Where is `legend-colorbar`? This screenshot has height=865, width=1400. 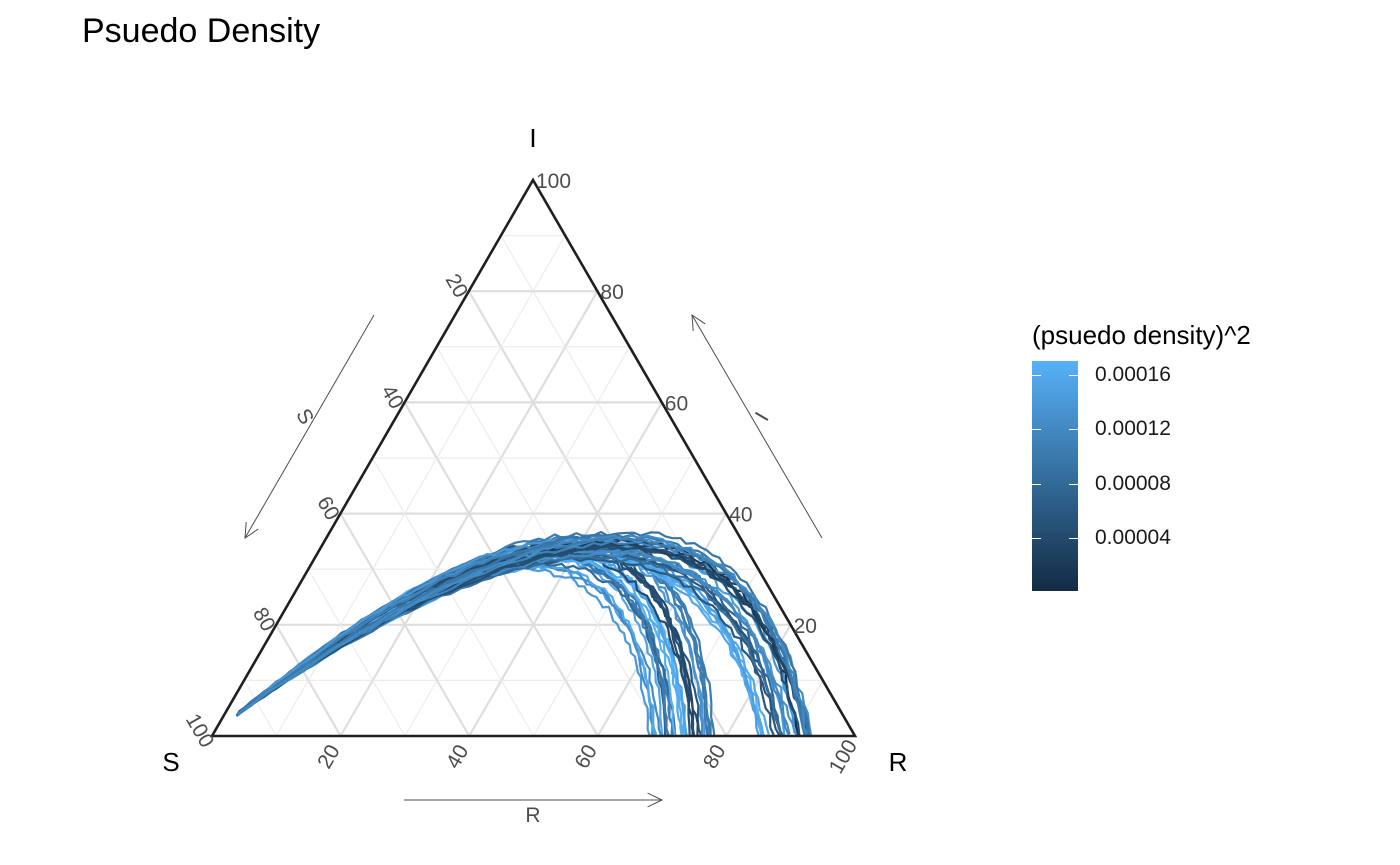 legend-colorbar is located at coordinates (1055, 476).